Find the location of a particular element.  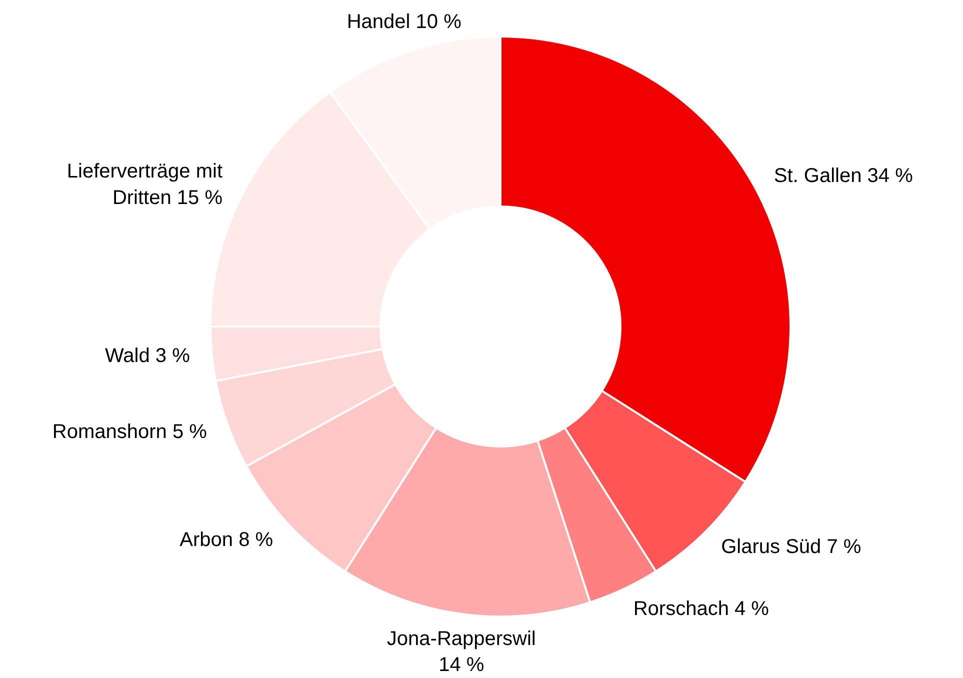

slice-label: Arbon 8 % is located at coordinates (227, 540).